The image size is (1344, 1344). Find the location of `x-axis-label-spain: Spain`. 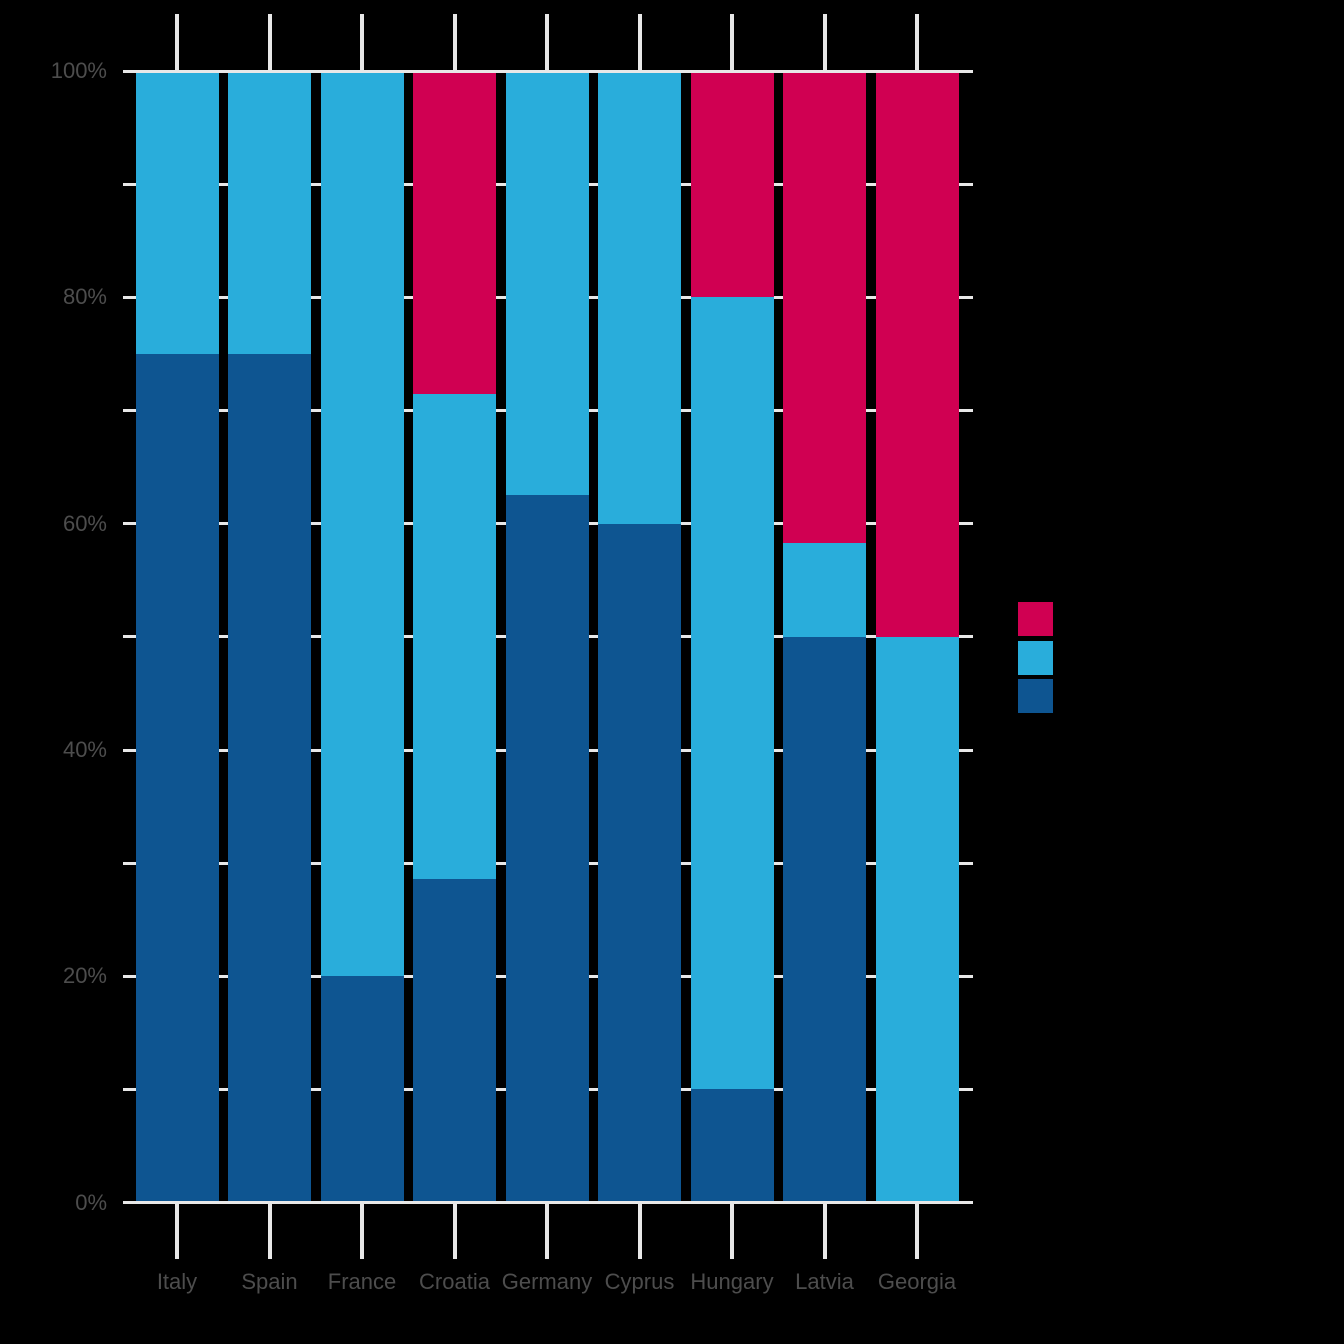

x-axis-label-spain: Spain is located at coordinates (269, 1281).